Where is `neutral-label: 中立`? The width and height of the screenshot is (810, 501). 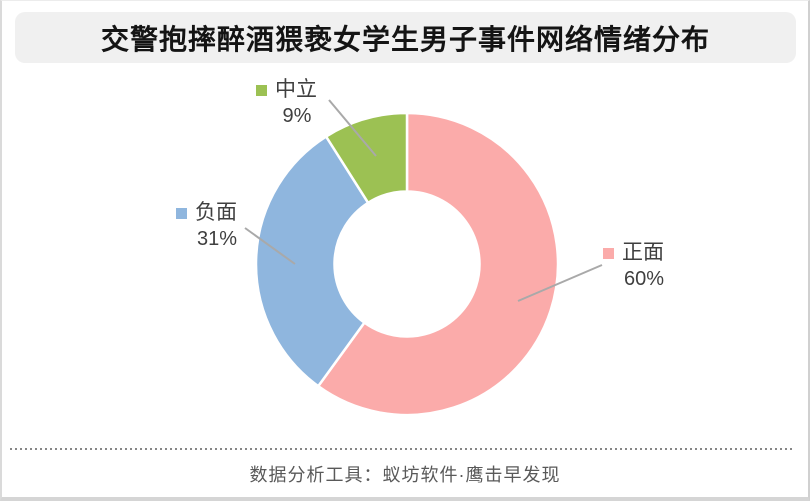 neutral-label: 中立 is located at coordinates (296, 89).